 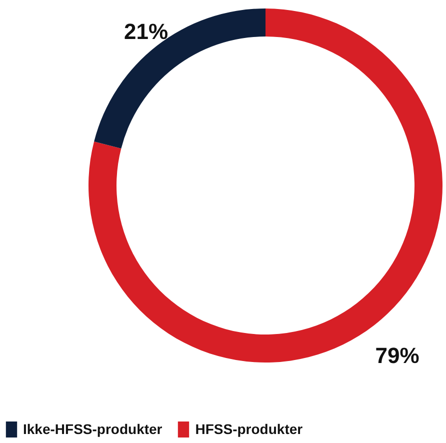 What do you see at coordinates (92, 429) in the screenshot?
I see `legend-label: Ikke-HFSS-produkter` at bounding box center [92, 429].